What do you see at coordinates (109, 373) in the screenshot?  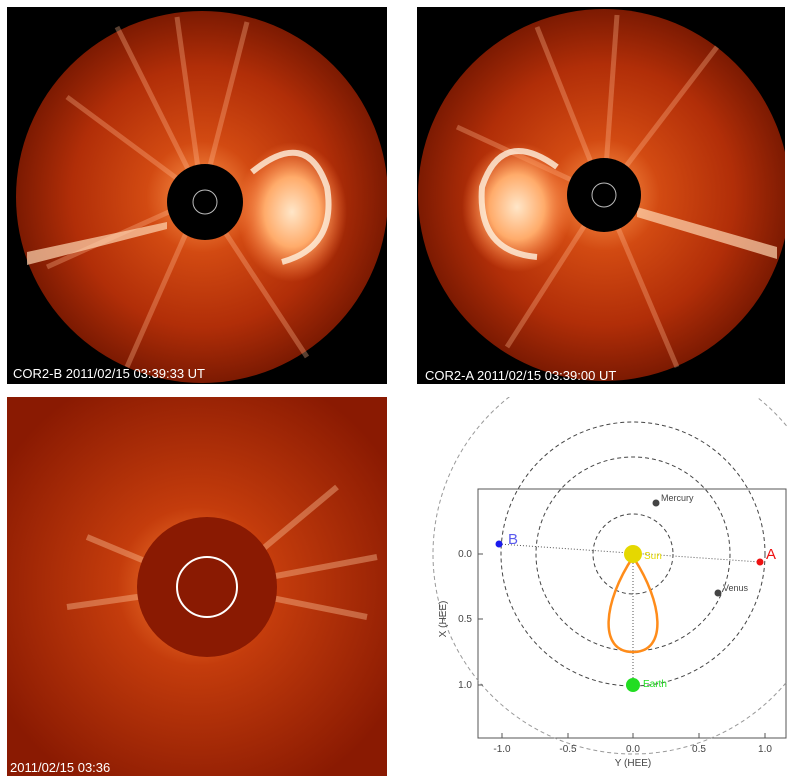 I see `cor2b-caption: COR2-B 2011/02/15 03:39:33 UT` at bounding box center [109, 373].